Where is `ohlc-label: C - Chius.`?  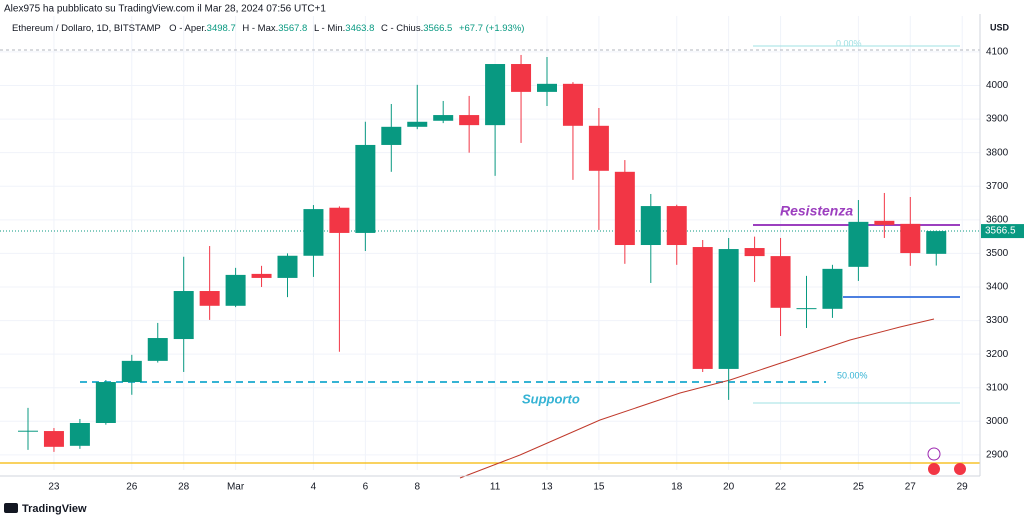 ohlc-label: C - Chius. is located at coordinates (402, 28).